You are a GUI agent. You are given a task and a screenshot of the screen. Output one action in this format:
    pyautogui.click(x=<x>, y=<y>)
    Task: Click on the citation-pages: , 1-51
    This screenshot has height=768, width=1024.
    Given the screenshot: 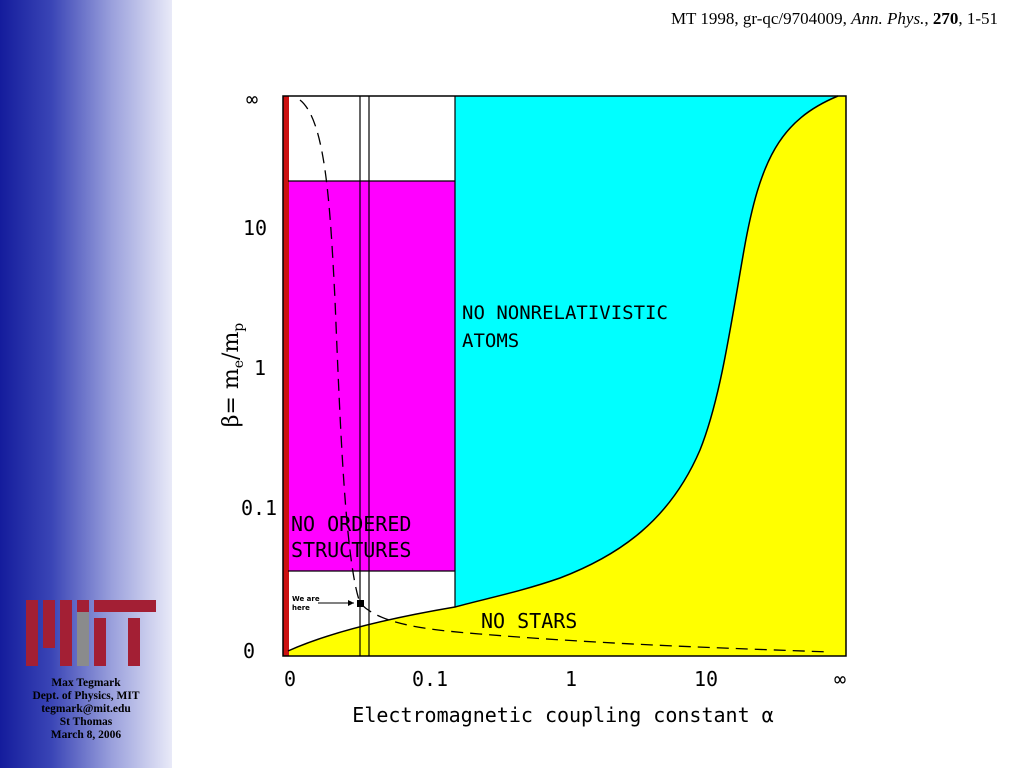 What is the action you would take?
    pyautogui.click(x=978, y=18)
    